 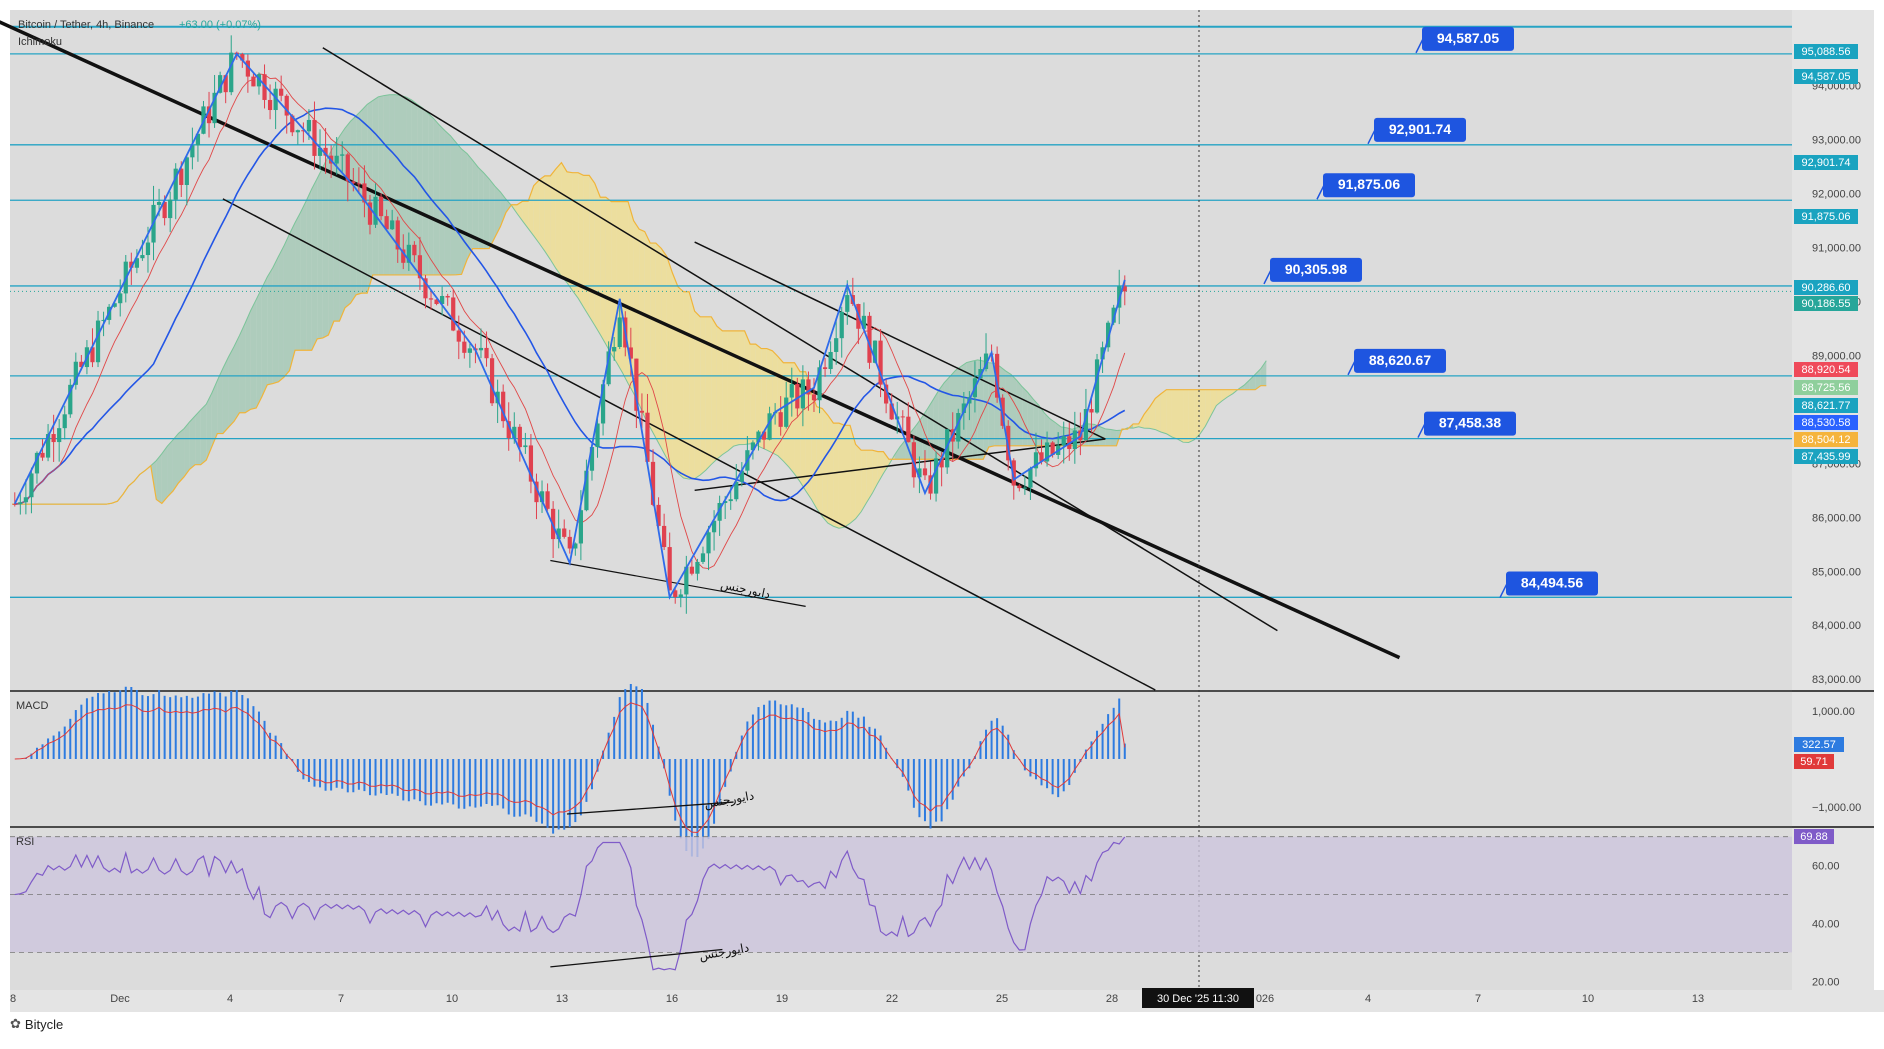 What do you see at coordinates (86, 25) in the screenshot?
I see `chart-symbol-title: Bitcoin / Tether, 4h, Binance` at bounding box center [86, 25].